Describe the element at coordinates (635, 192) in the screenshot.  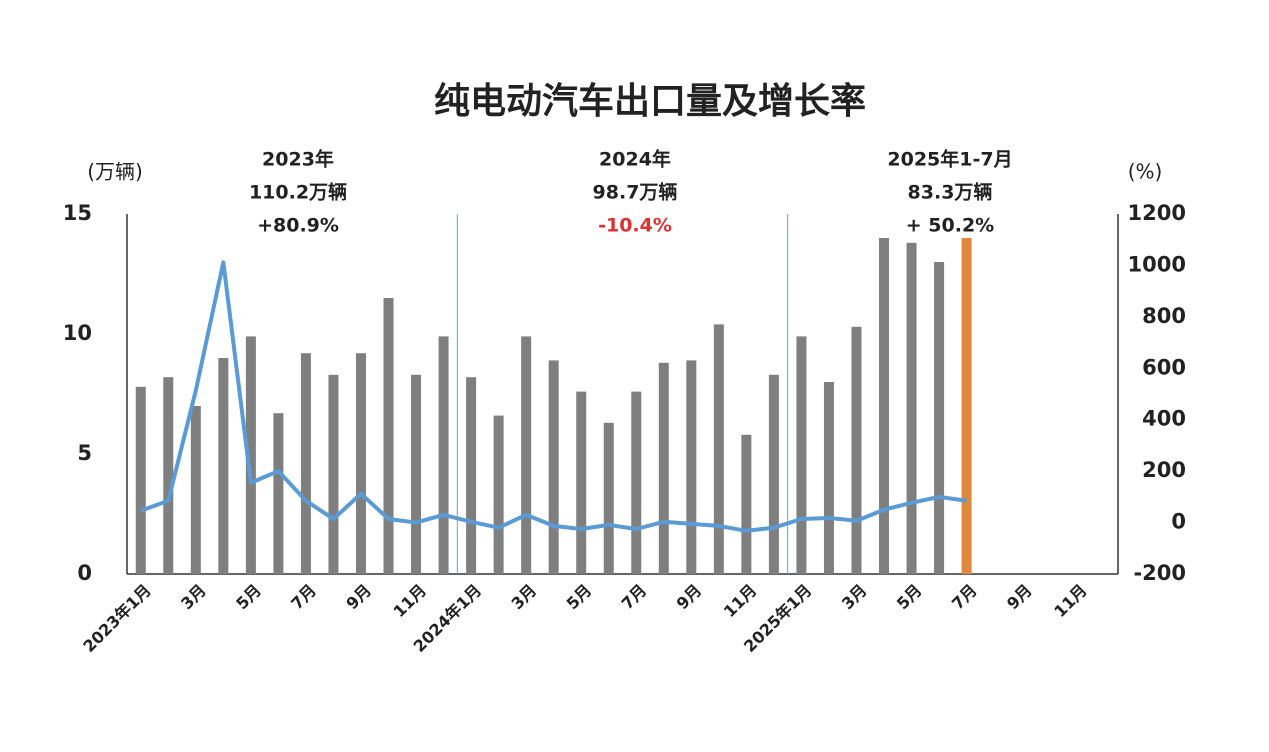
I see `annotation: 98.7万辆` at that location.